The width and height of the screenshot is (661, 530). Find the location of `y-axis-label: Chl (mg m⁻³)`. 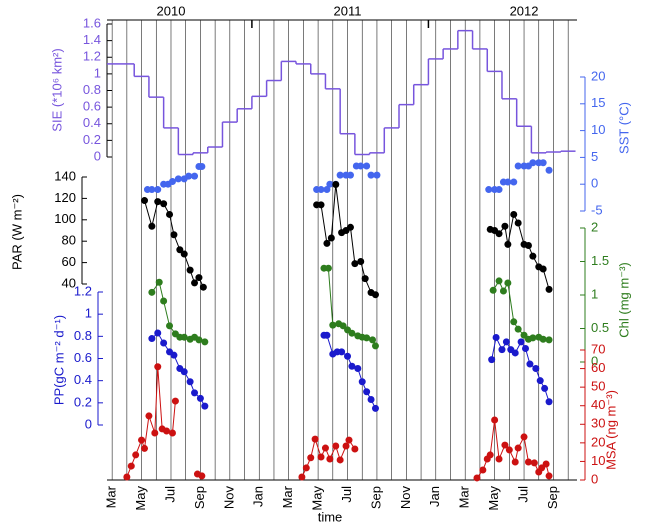

y-axis-label: Chl (mg m⁻³) is located at coordinates (623, 299).